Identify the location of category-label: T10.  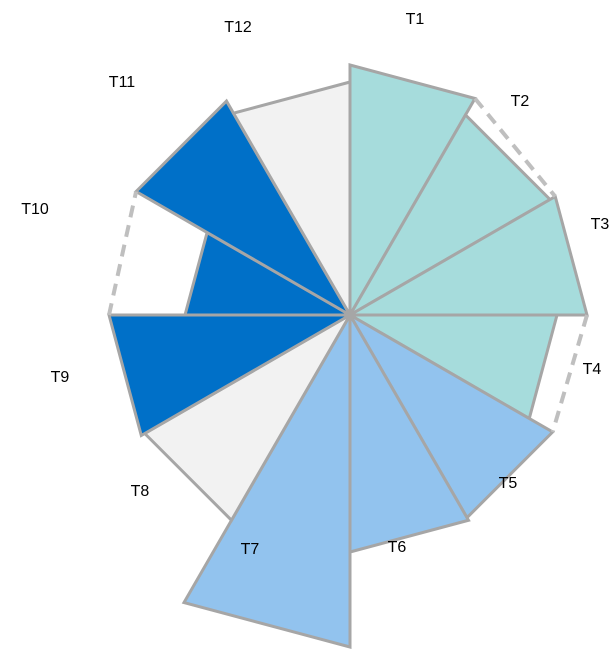
(35, 209).